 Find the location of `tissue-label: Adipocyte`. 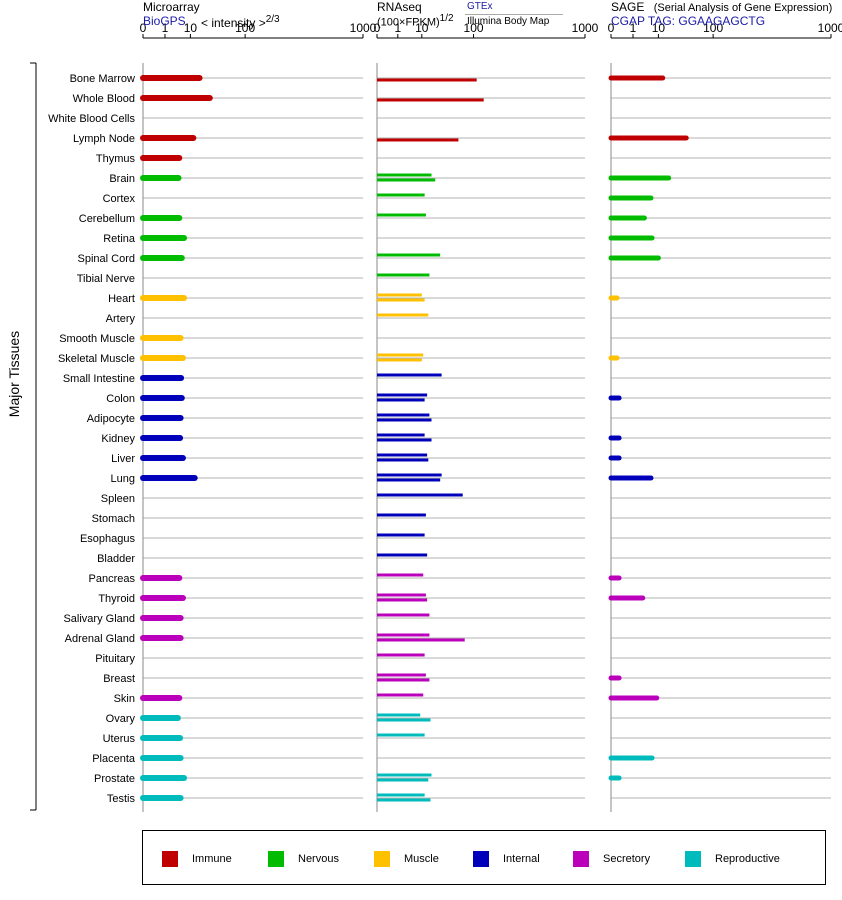

tissue-label: Adipocyte is located at coordinates (111, 419).